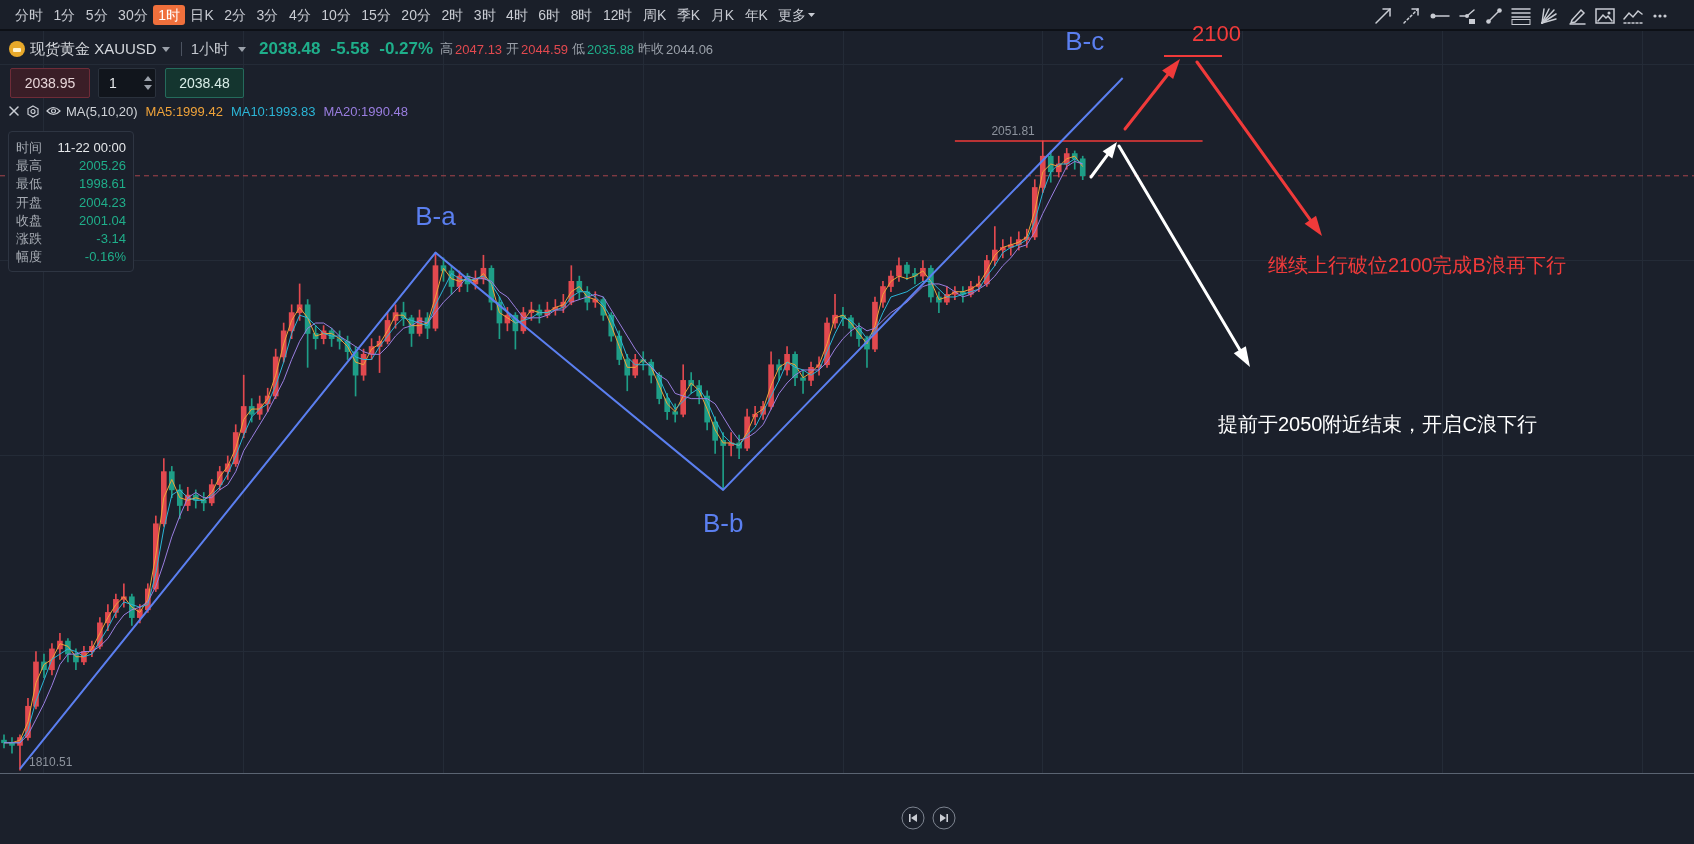  I want to click on annotation: 提前于2050附近结束，开启C浪下行, so click(1377, 424).